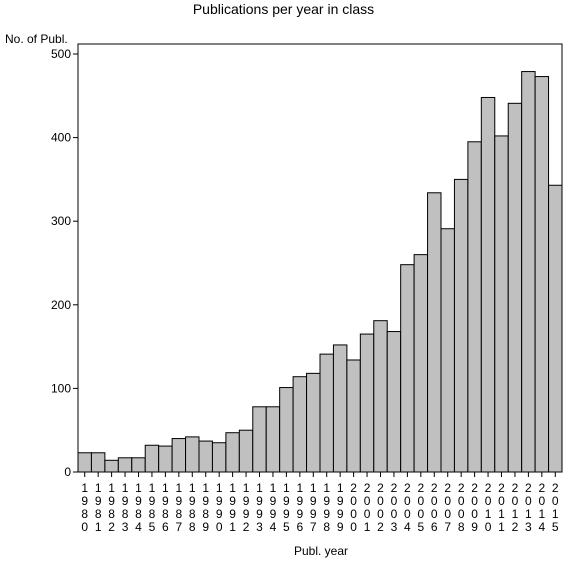 The width and height of the screenshot is (567, 567). I want to click on bar-1980, so click(84, 462).